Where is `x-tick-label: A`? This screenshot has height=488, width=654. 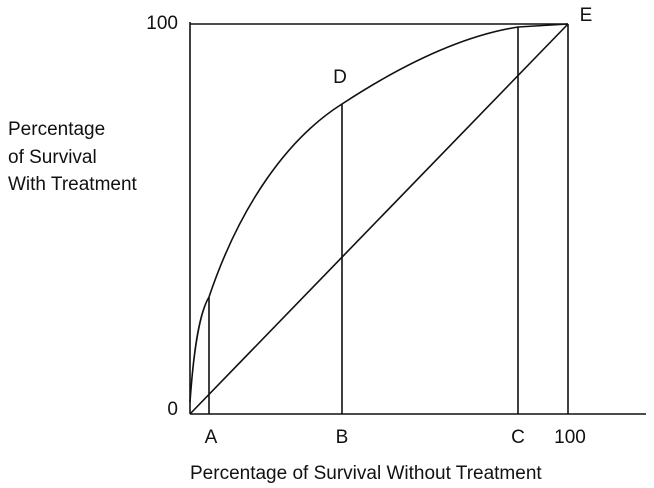
x-tick-label: A is located at coordinates (211, 437).